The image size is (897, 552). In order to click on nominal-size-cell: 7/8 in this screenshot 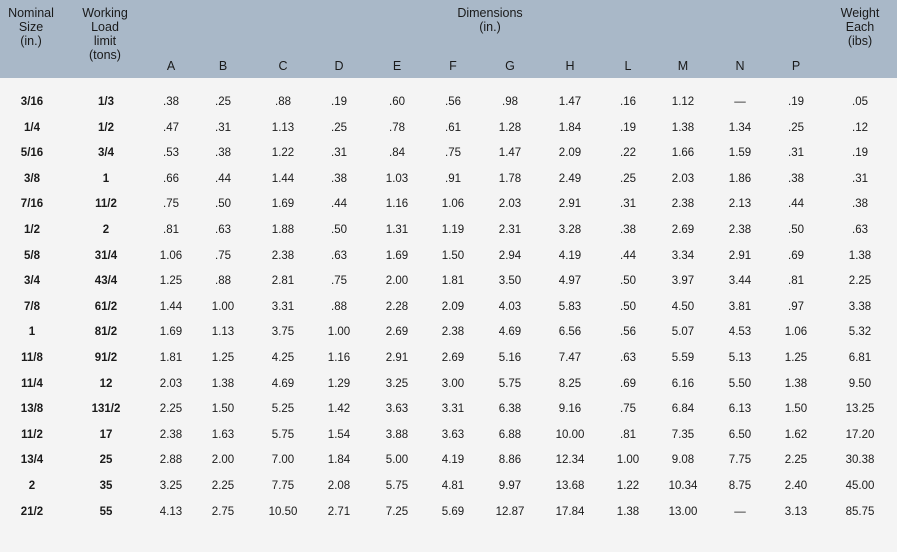, I will do `click(32, 306)`.